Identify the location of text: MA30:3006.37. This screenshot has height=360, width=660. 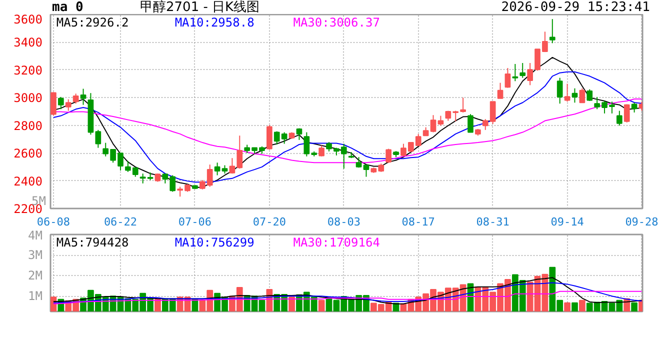
(336, 23).